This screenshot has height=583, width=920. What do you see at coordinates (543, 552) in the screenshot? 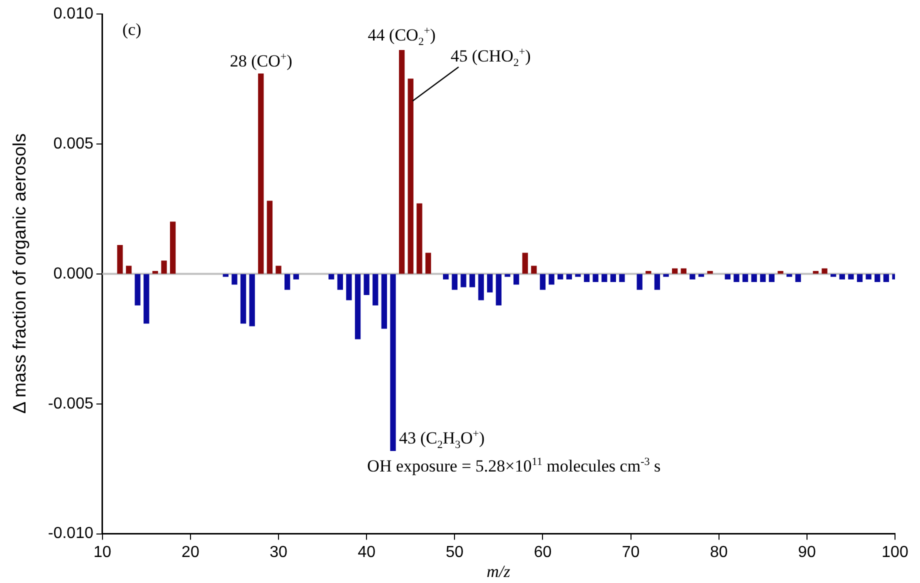
I see `x-tick-label: 60` at bounding box center [543, 552].